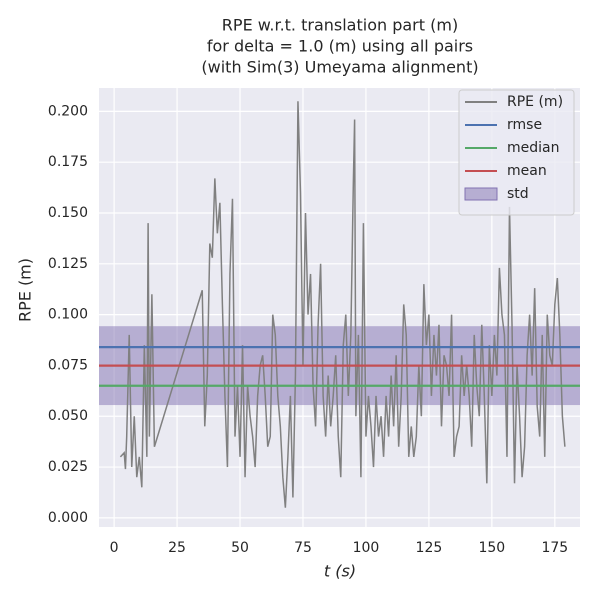 This screenshot has height=604, width=600. I want to click on legend-box, so click(516, 152).